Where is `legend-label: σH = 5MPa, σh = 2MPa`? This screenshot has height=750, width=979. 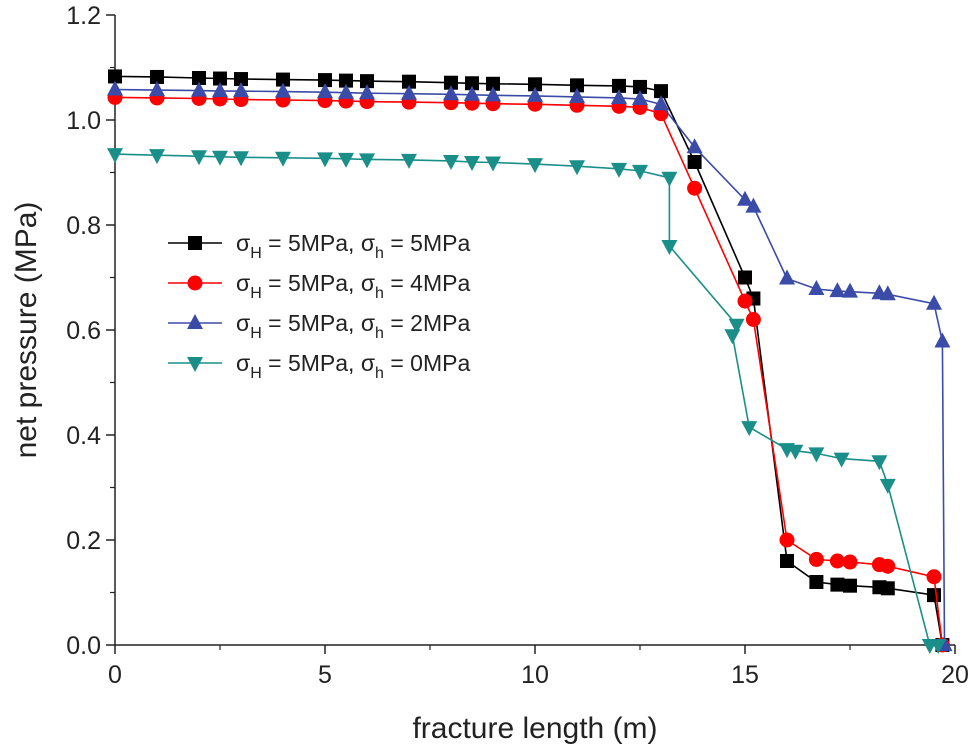
legend-label: σH = 5MPa, σh = 2MPa is located at coordinates (353, 326).